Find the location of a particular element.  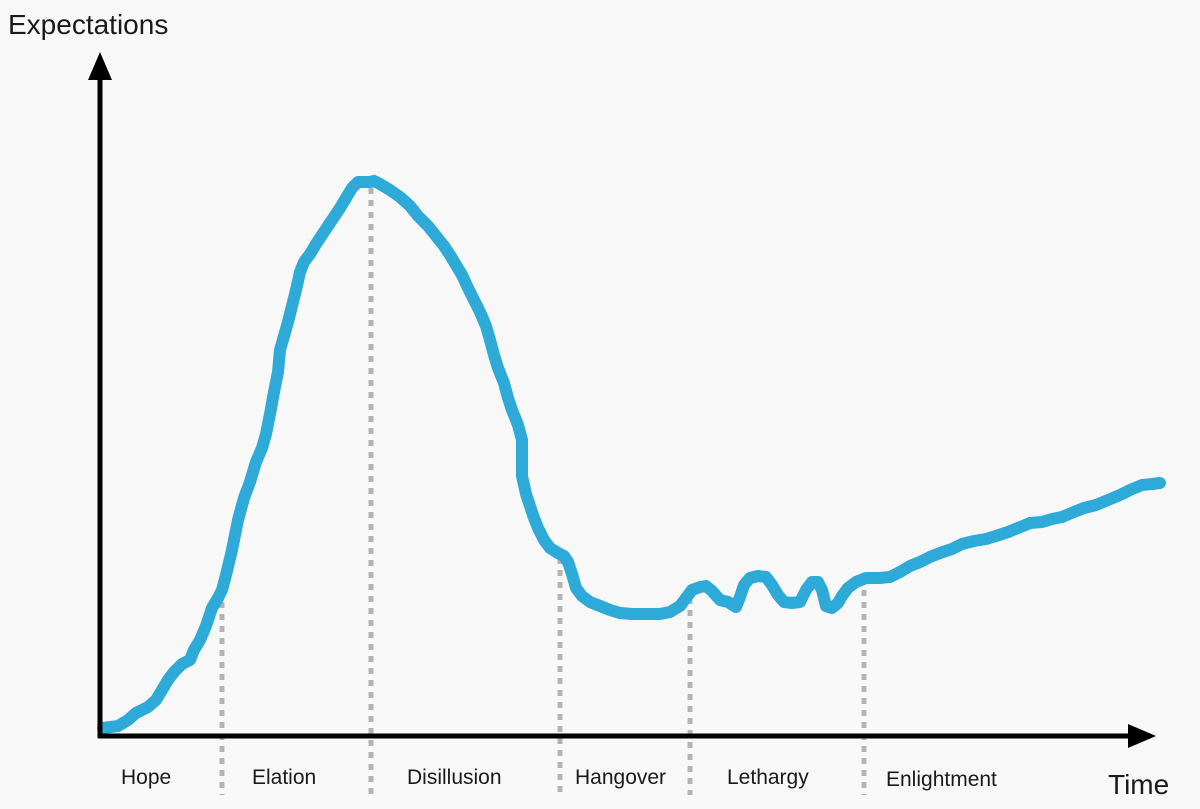

y-axis-title: Expectations is located at coordinates (88, 24).